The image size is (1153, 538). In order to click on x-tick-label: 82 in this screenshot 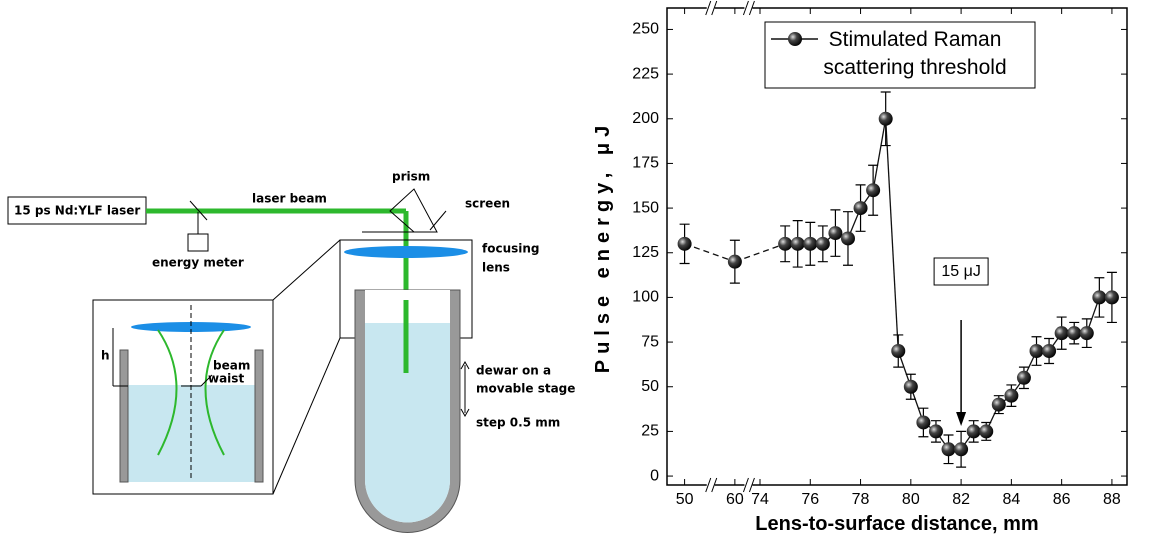, I will do `click(961, 499)`.